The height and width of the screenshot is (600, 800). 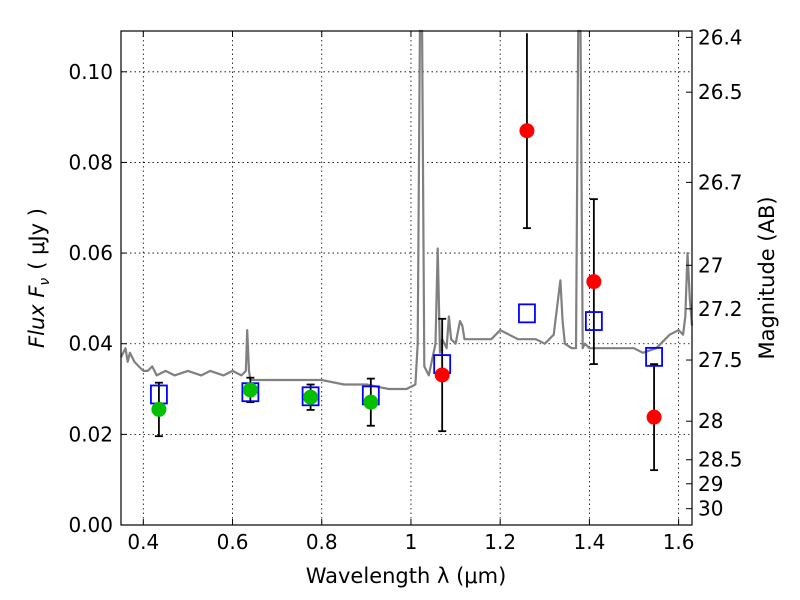 What do you see at coordinates (720, 37) in the screenshot?
I see `mag-tick-label: 26.4` at bounding box center [720, 37].